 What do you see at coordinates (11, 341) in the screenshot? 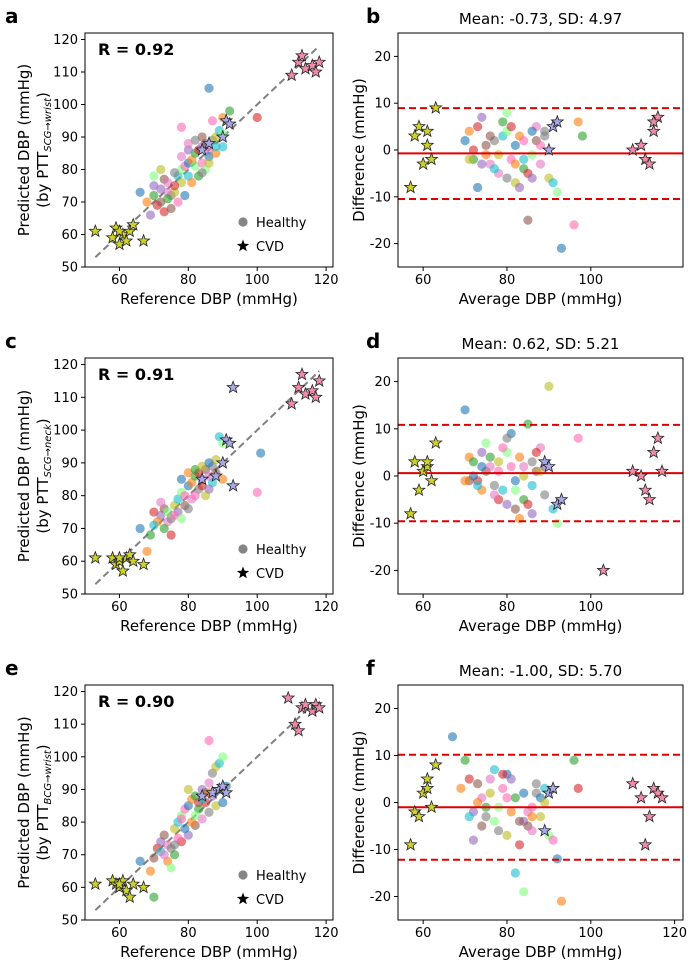
I see `panel-label: c` at bounding box center [11, 341].